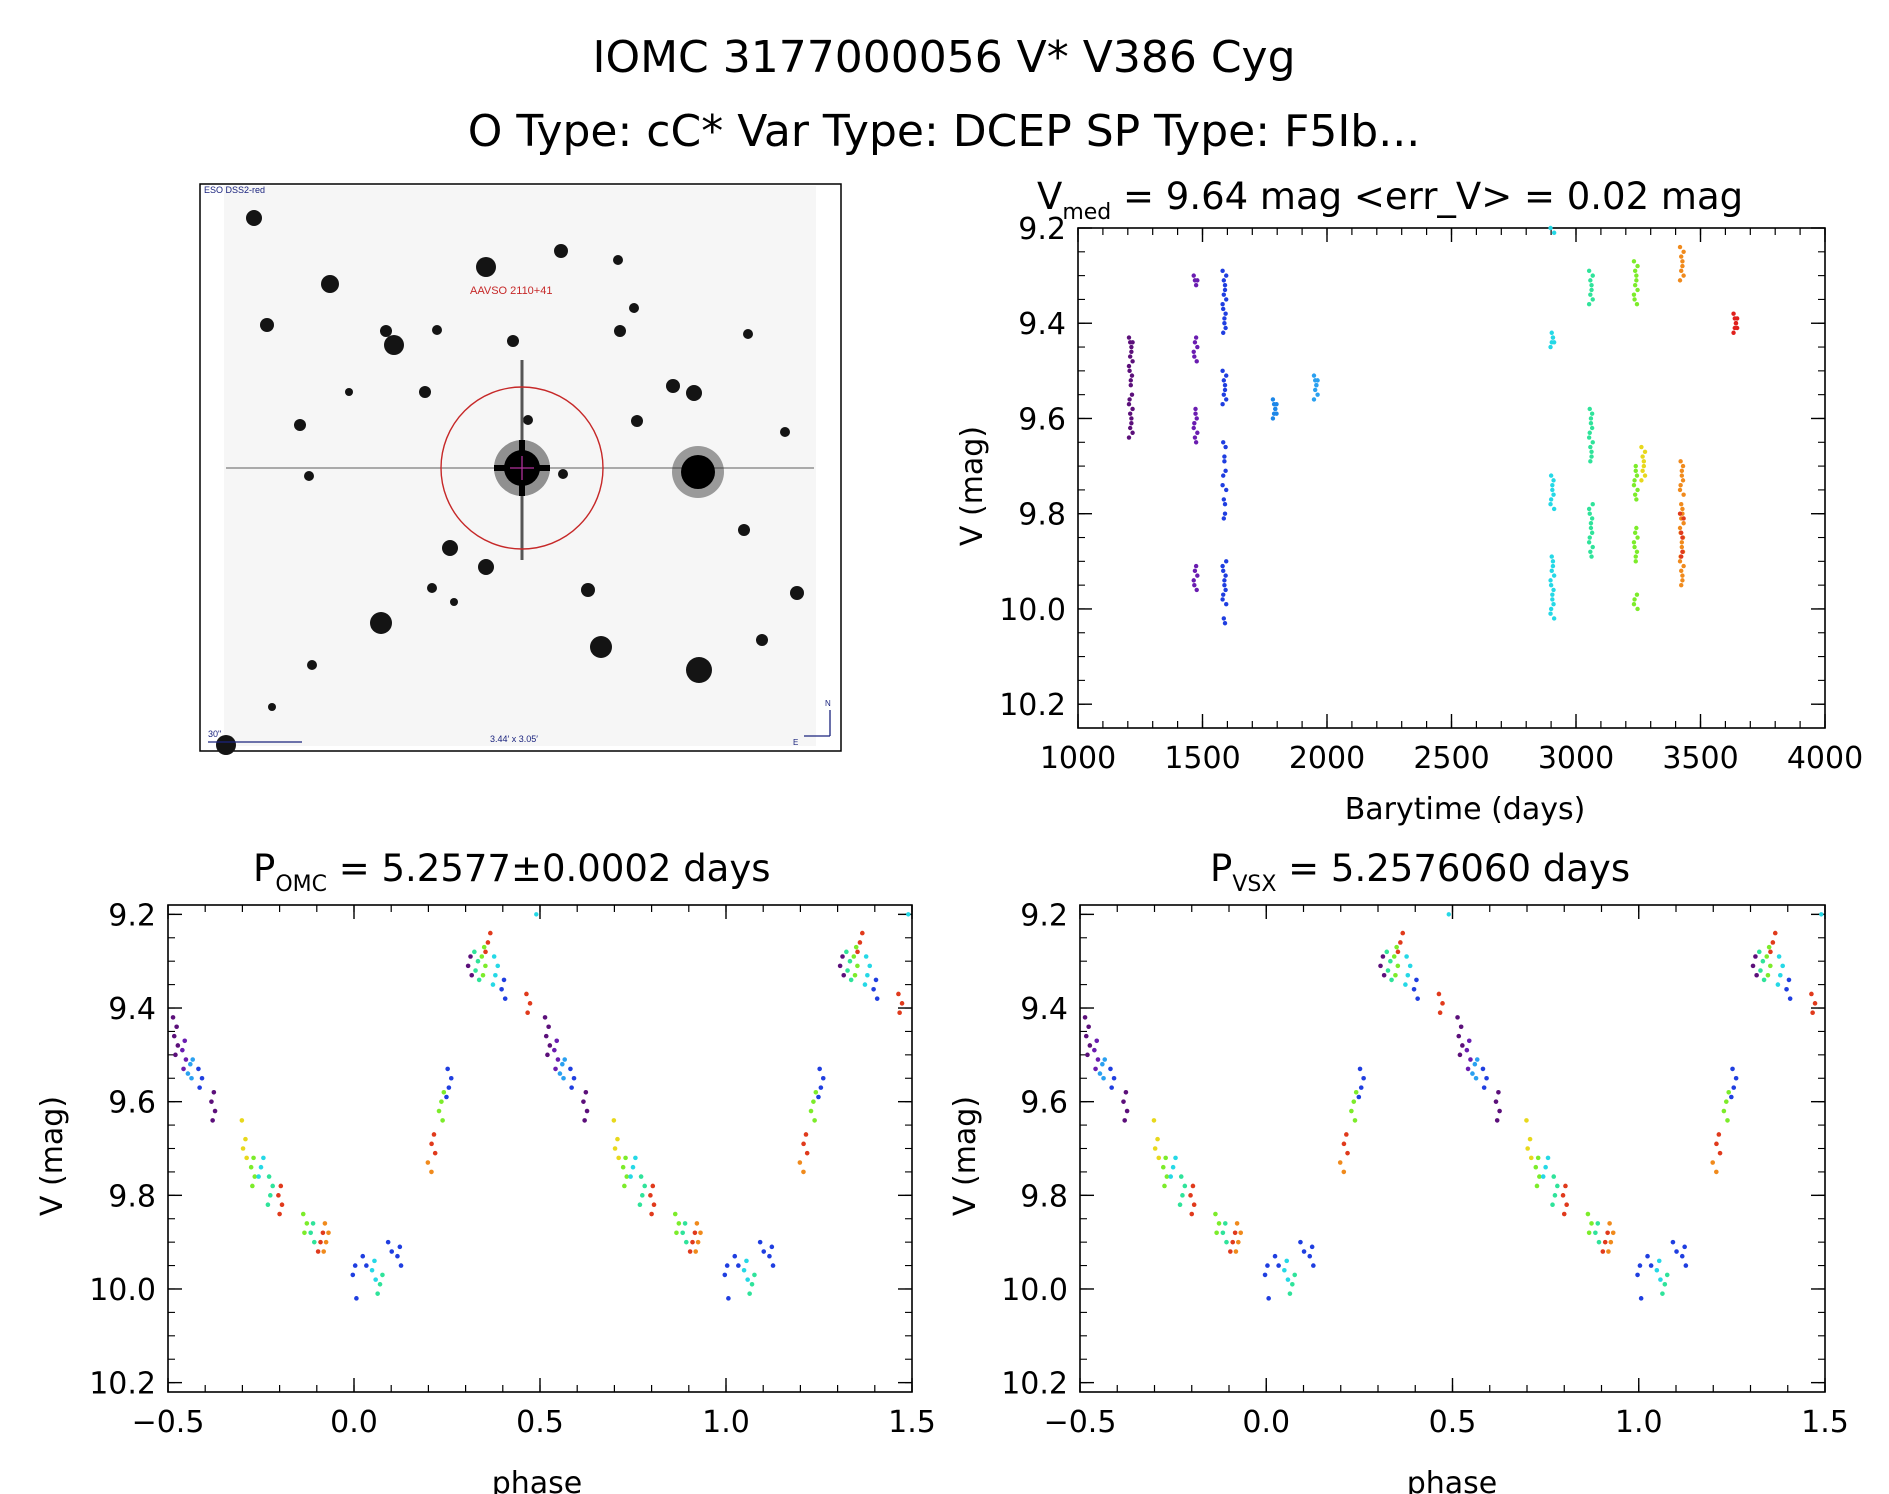  What do you see at coordinates (1034, 1384) in the screenshot?
I see `vsx-ytick-label: 10.2` at bounding box center [1034, 1384].